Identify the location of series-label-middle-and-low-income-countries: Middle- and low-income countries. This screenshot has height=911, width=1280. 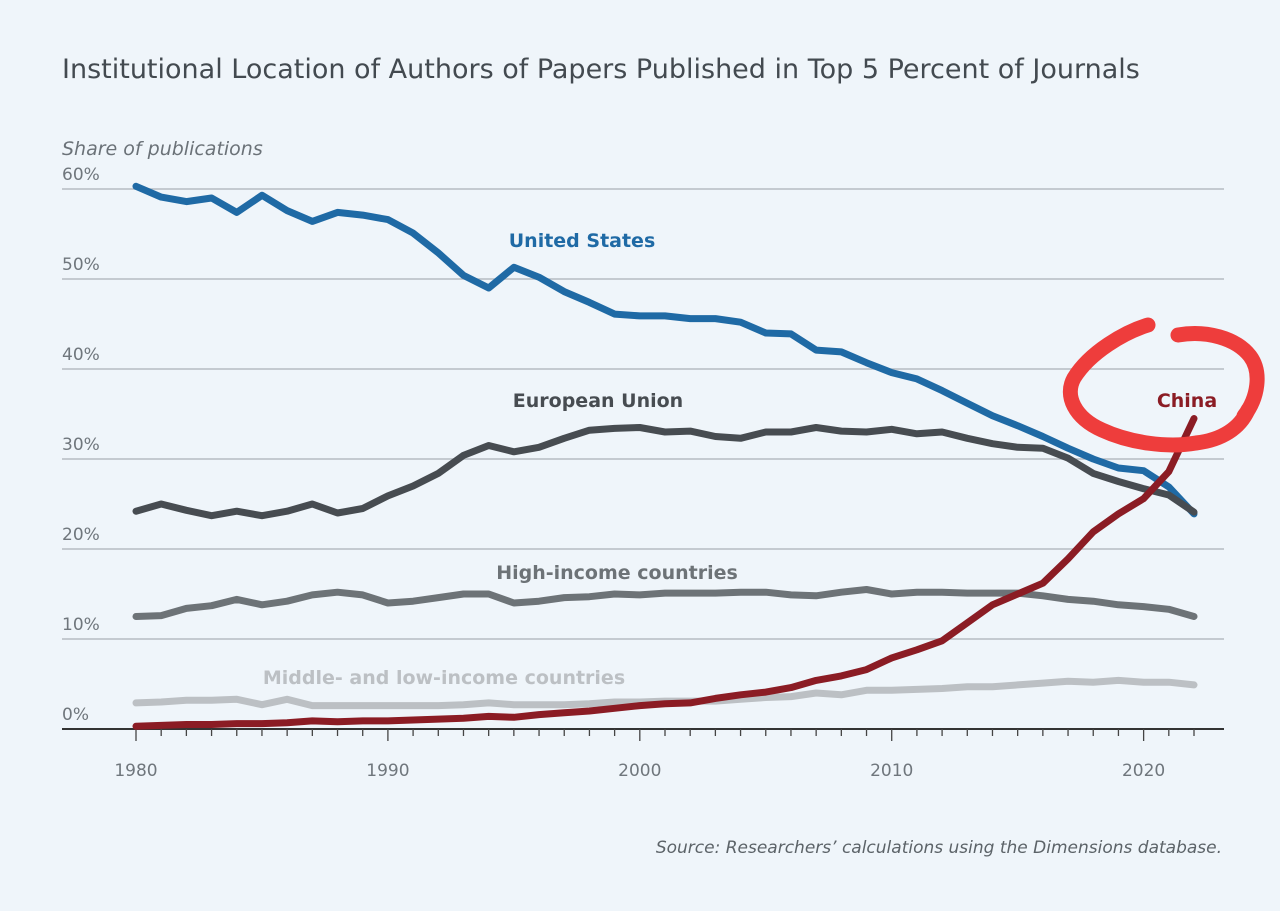
(444, 678).